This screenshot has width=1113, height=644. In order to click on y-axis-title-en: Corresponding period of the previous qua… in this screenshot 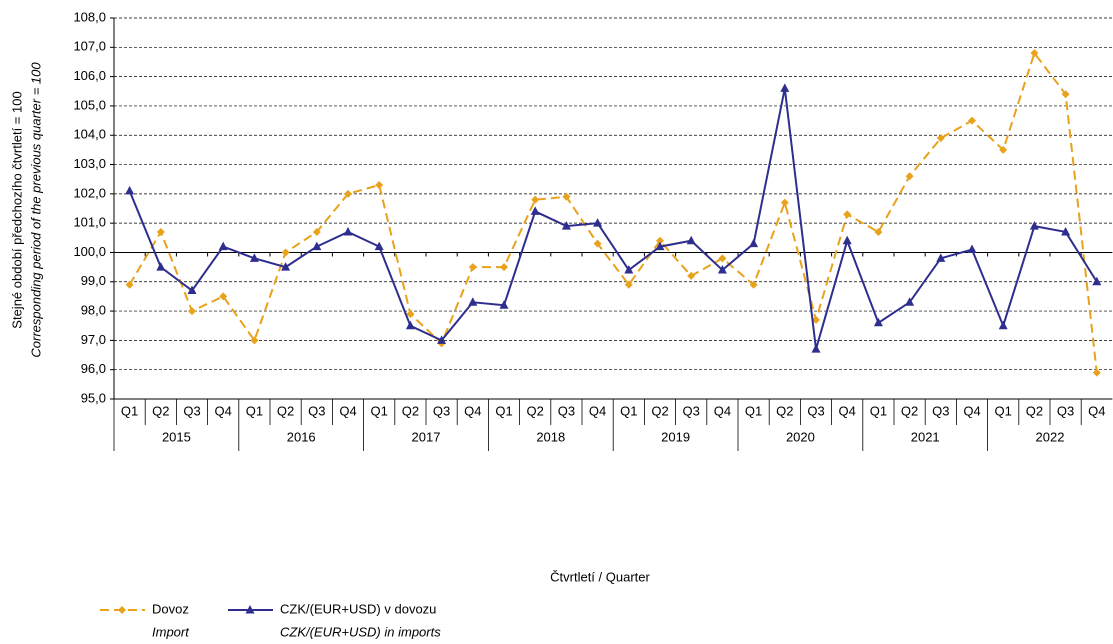, I will do `click(35, 210)`.